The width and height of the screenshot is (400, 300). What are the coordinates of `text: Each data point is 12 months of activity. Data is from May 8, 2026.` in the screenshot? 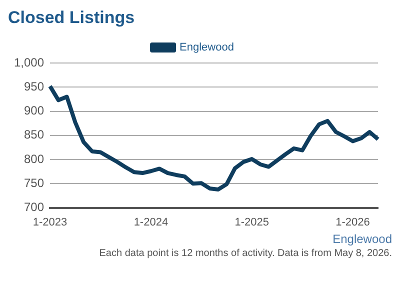 It's located at (245, 253).